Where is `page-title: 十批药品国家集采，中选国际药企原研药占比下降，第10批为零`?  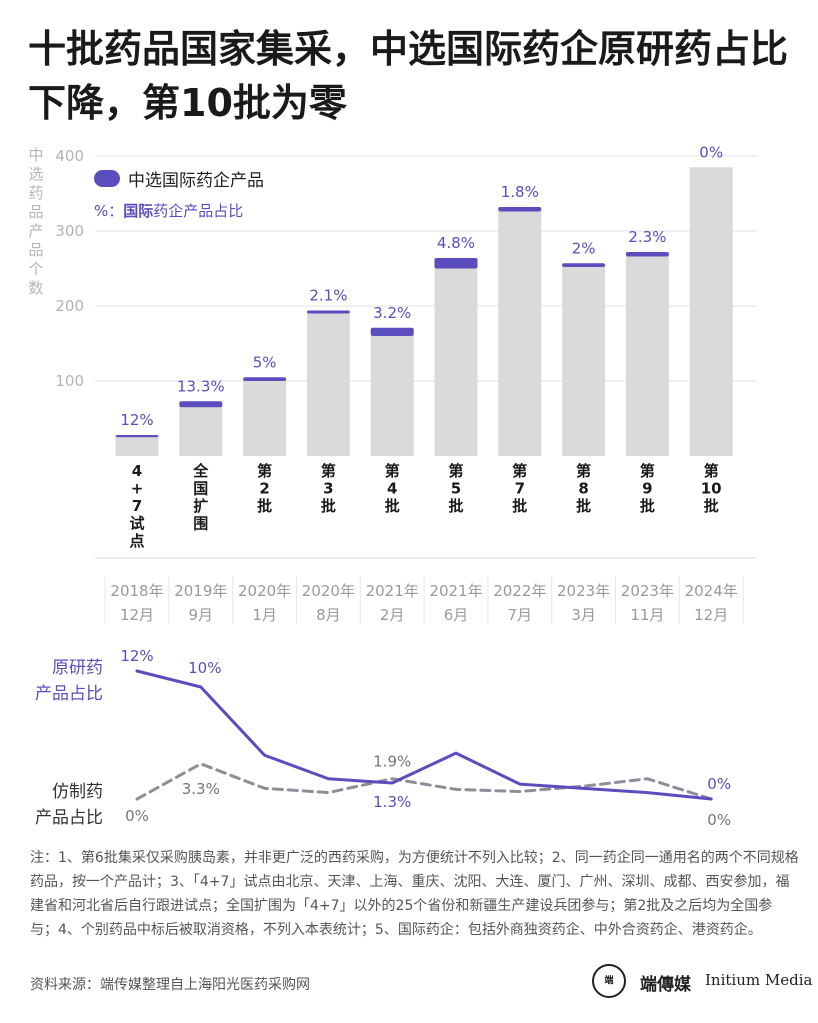 page-title: 十批药品国家集采，中选国际药企原研药占比下降，第10批为零 is located at coordinates (408, 76).